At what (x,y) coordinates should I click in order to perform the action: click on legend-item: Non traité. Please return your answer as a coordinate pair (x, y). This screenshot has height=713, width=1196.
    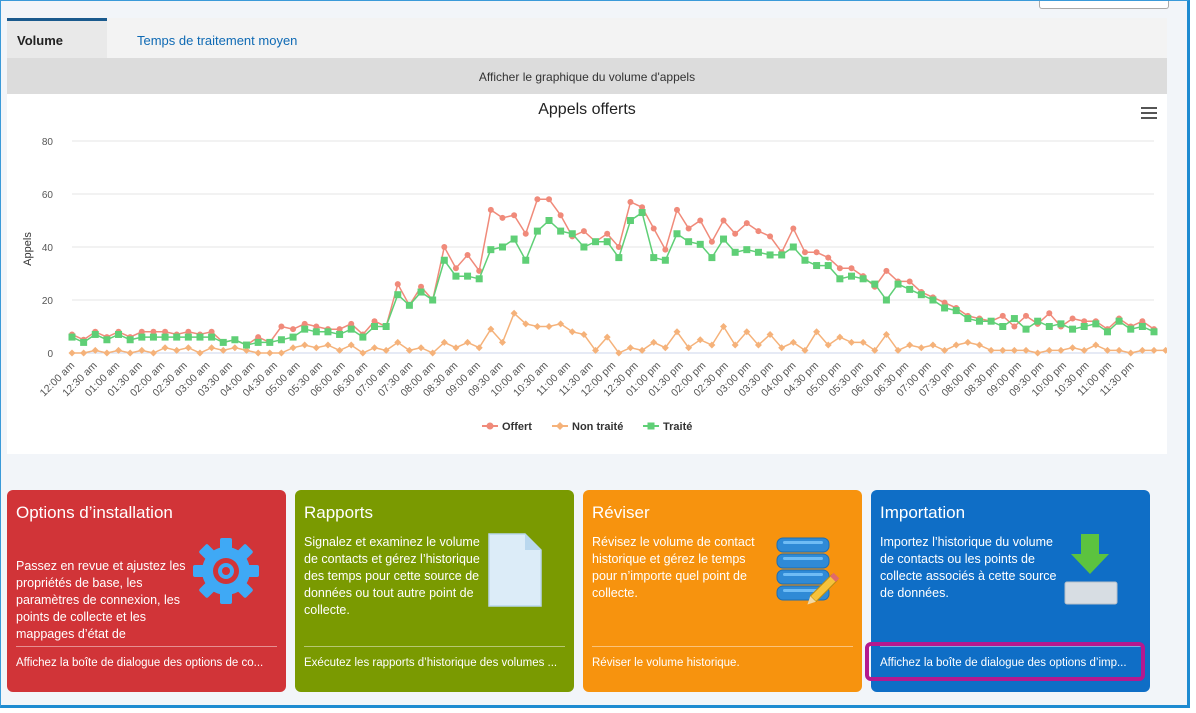
    Looking at the image, I should click on (587, 427).